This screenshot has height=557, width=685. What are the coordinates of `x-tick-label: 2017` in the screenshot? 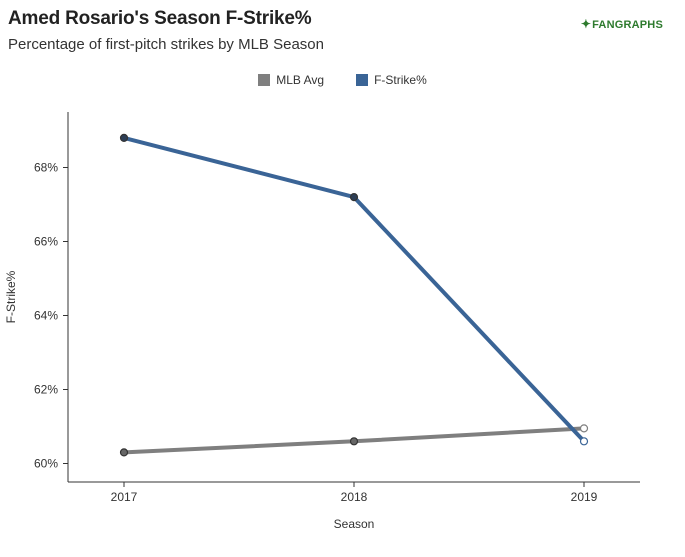 It's located at (124, 497).